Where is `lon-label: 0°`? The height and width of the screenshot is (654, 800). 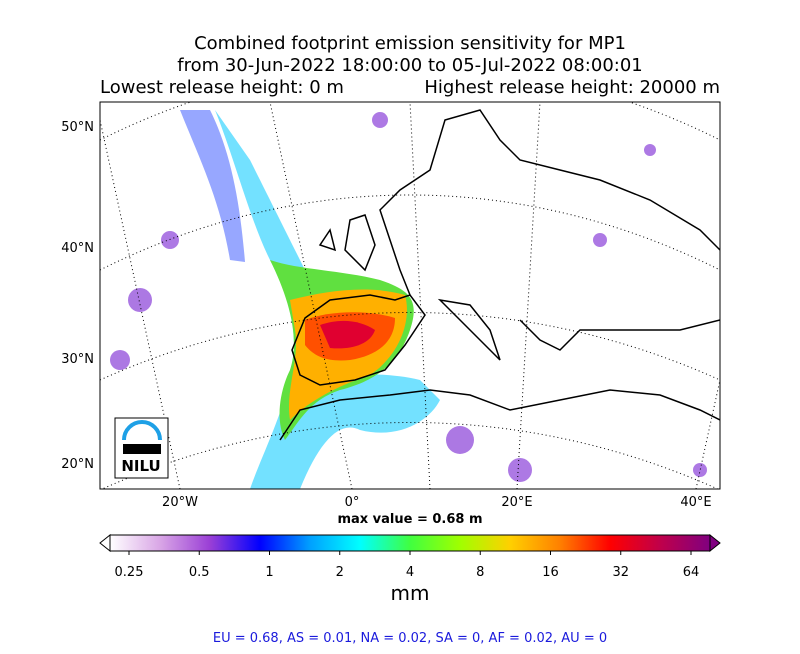 lon-label: 0° is located at coordinates (352, 502).